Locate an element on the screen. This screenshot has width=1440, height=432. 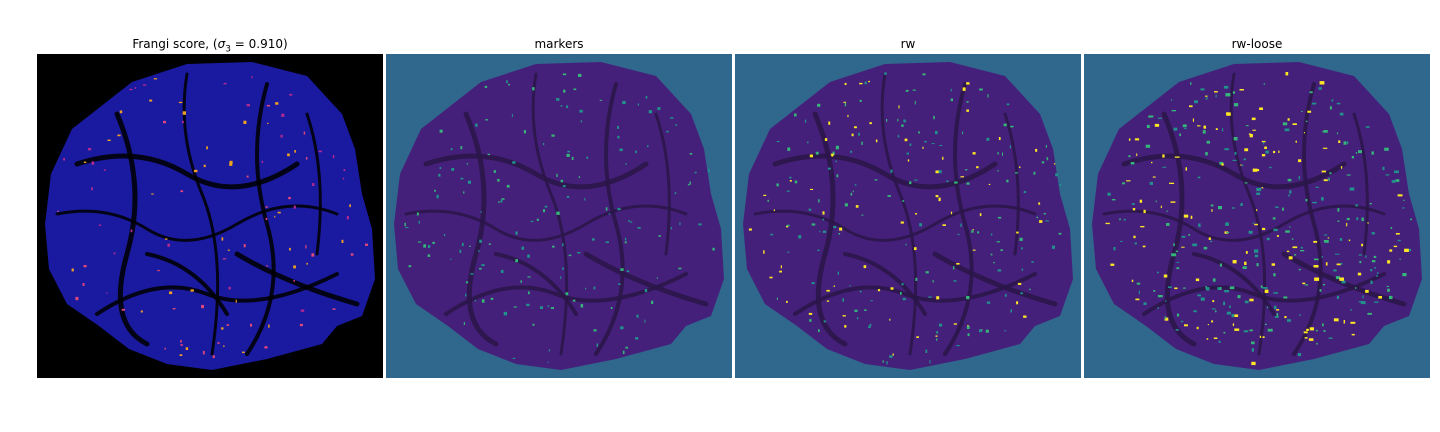
frangi-vessel is located at coordinates (297, 279).